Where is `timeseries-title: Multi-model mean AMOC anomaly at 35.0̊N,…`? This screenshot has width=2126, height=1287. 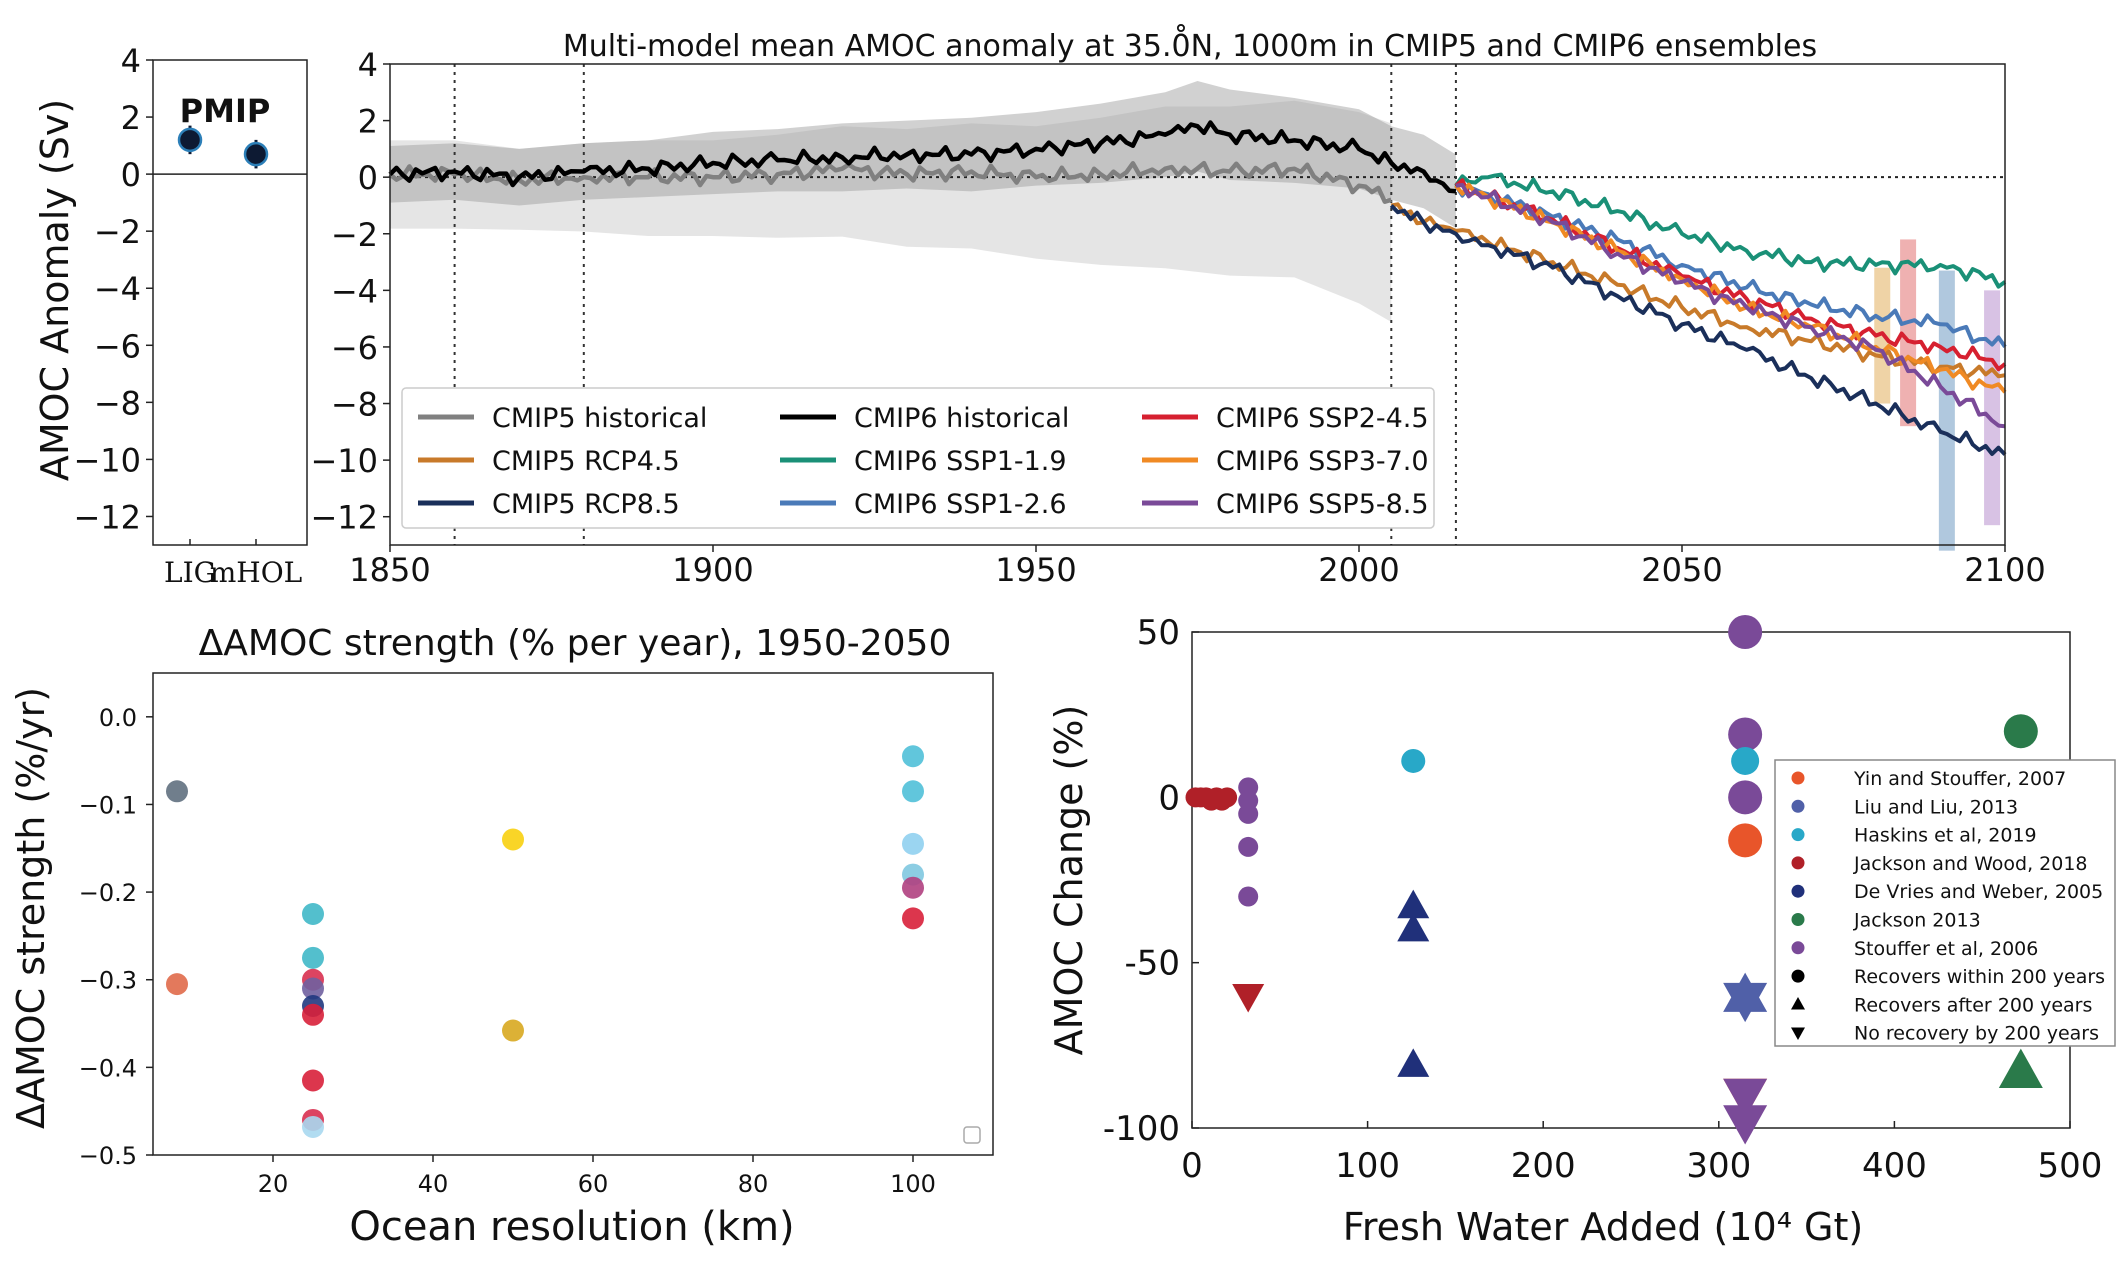
timeseries-title: Multi-model mean AMOC anomaly at 35.0̊N,… is located at coordinates (1190, 44).